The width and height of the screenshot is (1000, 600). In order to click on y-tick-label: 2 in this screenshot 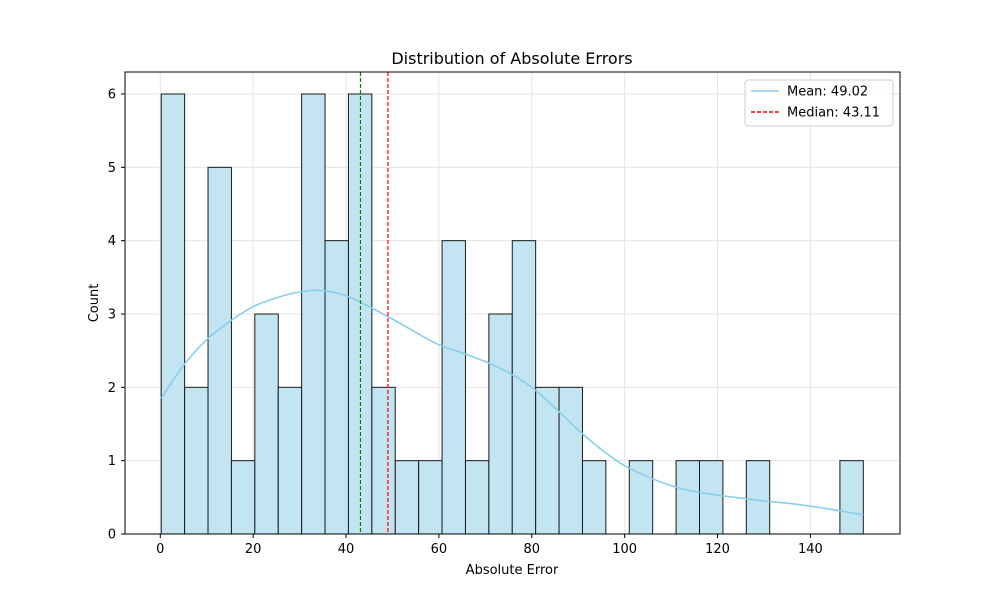, I will do `click(112, 388)`.